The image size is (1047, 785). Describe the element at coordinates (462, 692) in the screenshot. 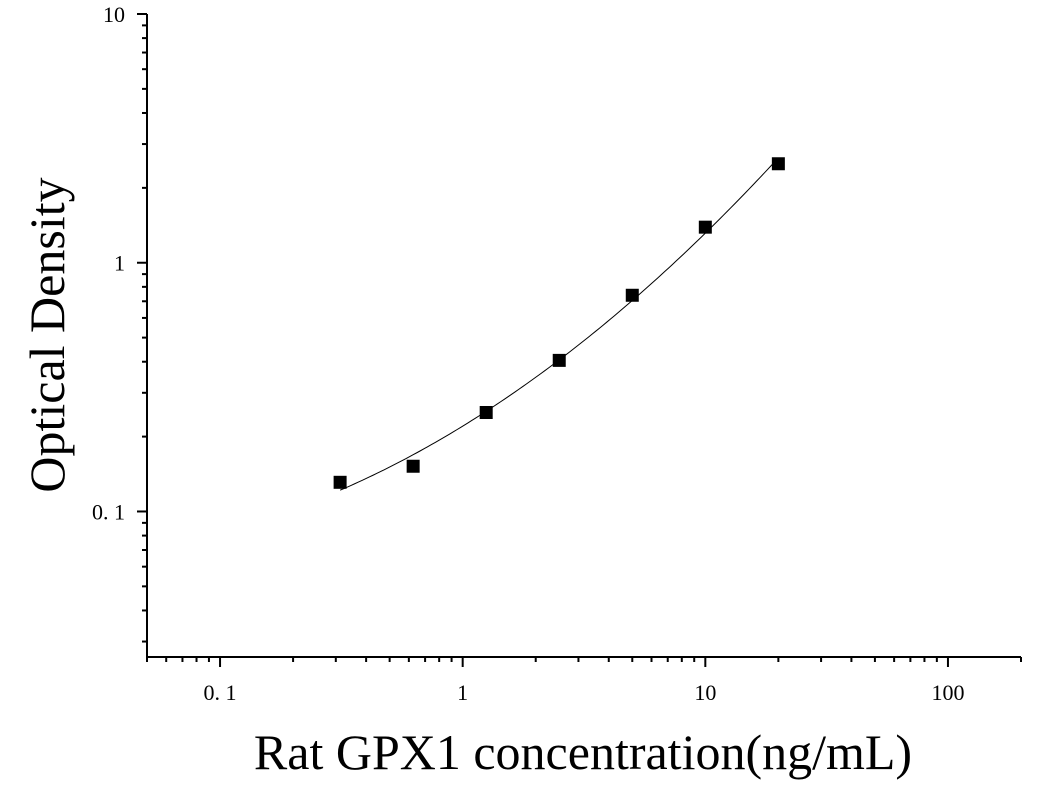

I see `x-tick-label: 1` at that location.